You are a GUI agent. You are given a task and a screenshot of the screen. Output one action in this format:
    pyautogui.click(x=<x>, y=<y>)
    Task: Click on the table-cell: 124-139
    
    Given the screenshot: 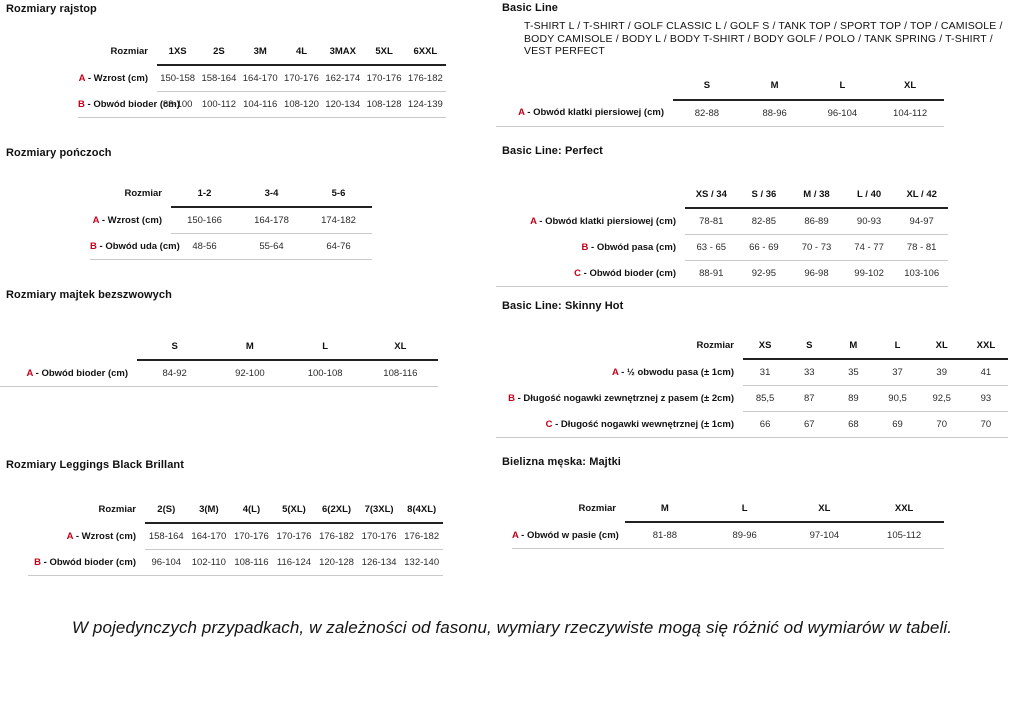 What is the action you would take?
    pyautogui.click(x=425, y=104)
    